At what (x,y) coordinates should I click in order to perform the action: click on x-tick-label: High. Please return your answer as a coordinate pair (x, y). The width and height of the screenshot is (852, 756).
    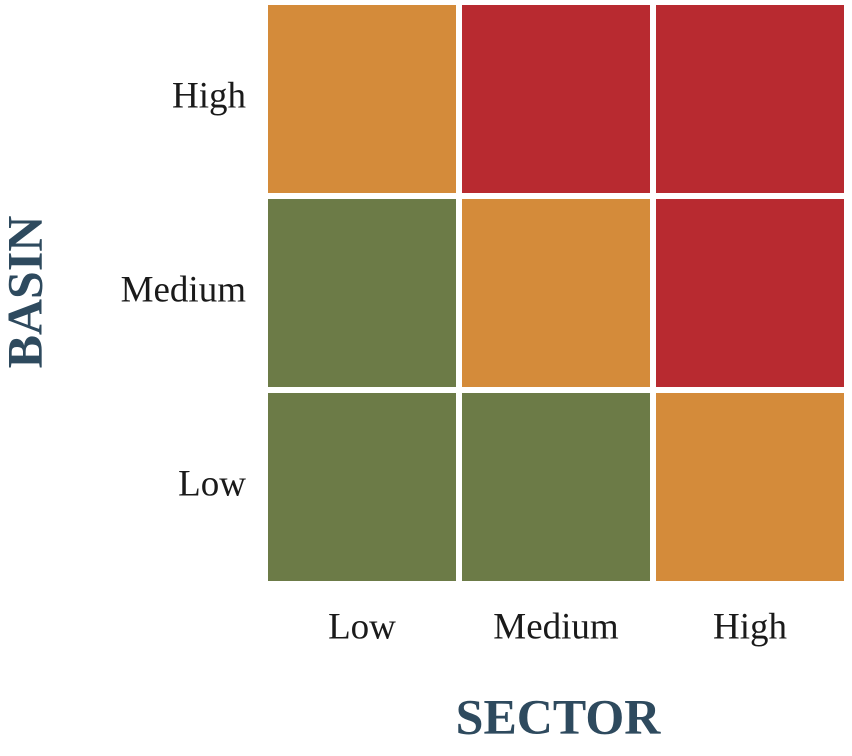
    Looking at the image, I should click on (750, 626).